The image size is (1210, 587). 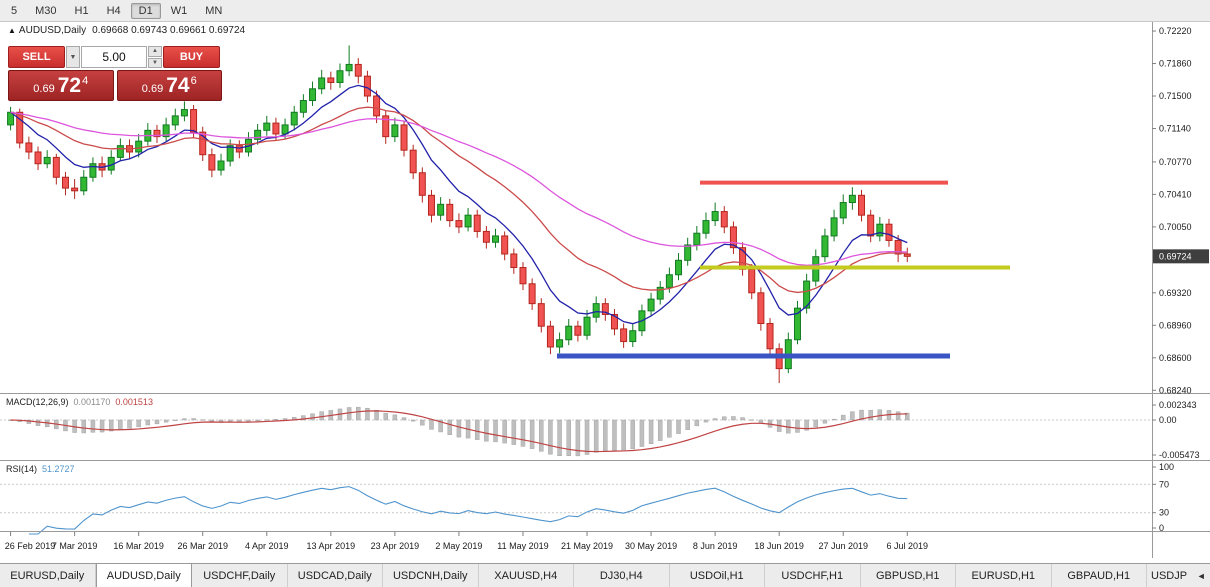 What do you see at coordinates (1175, 358) in the screenshot?
I see `svg-text: 0.68600` at bounding box center [1175, 358].